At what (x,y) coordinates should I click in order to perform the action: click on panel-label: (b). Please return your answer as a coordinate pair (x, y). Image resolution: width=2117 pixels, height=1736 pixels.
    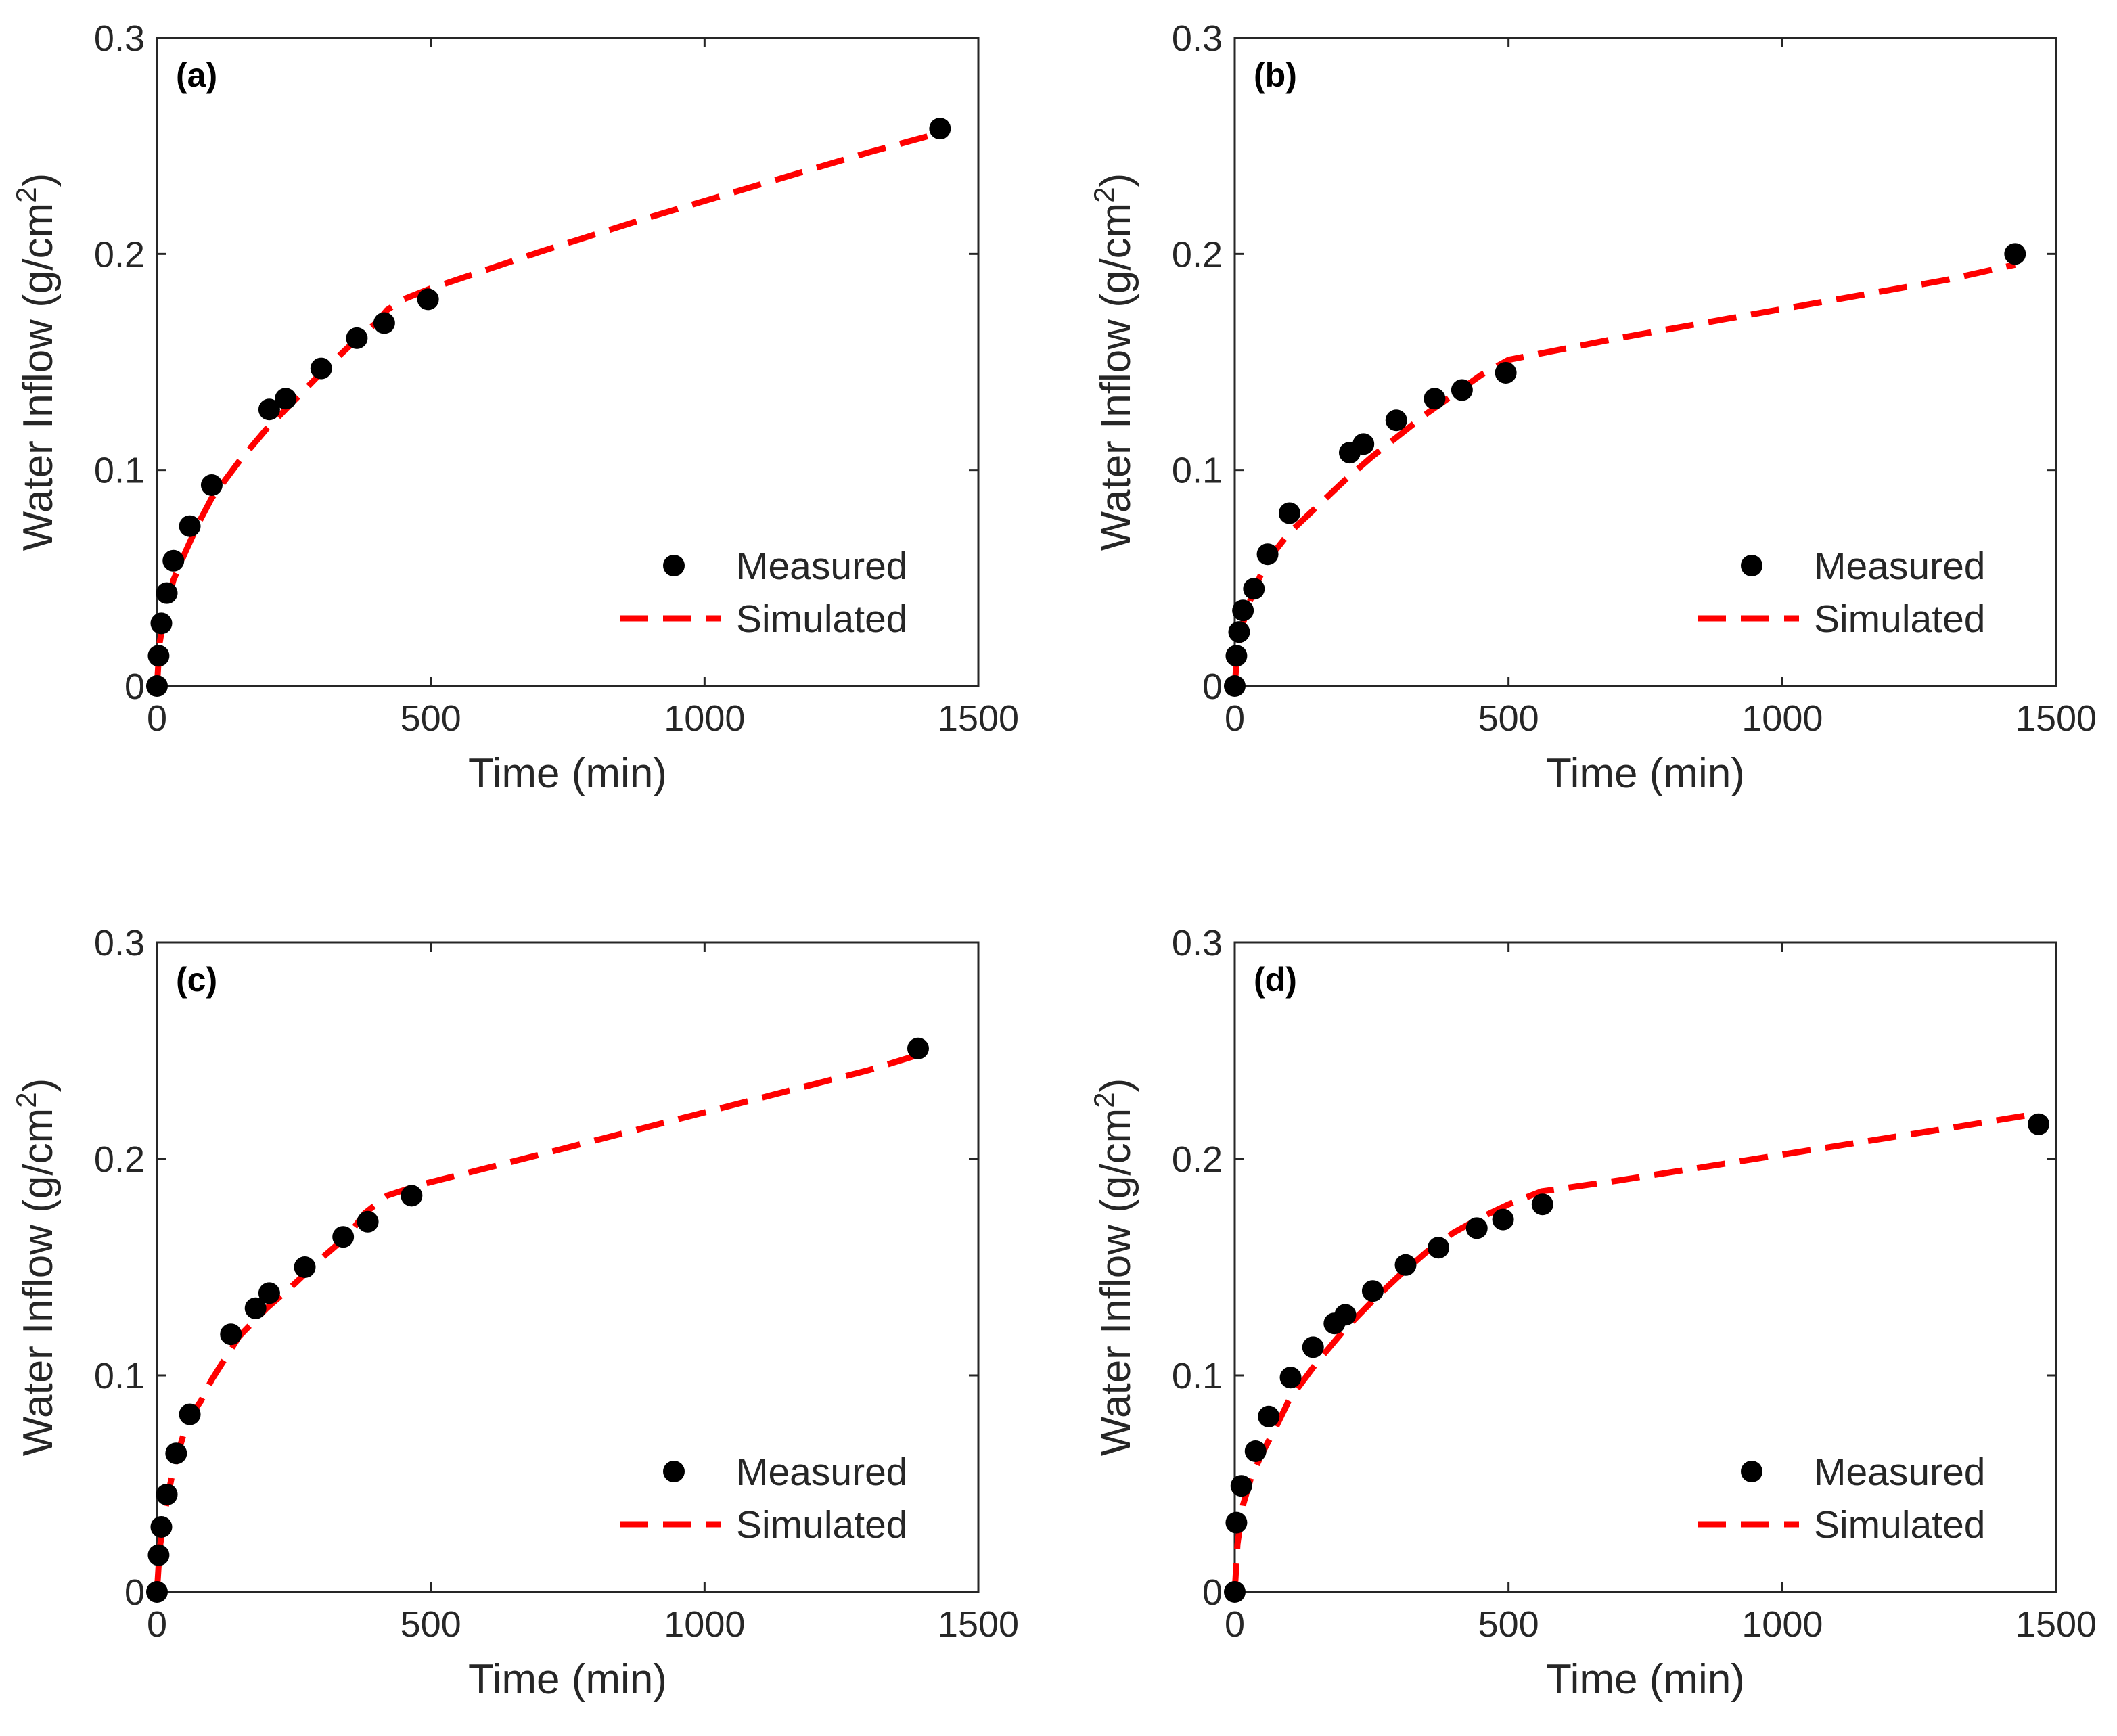
    Looking at the image, I should click on (1276, 75).